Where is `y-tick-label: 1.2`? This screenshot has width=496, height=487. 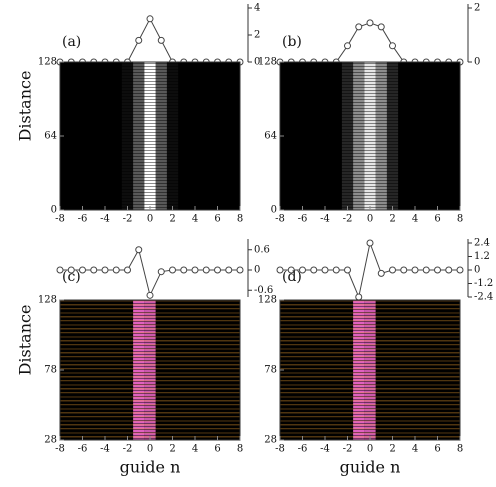 y-tick-label: 1.2 is located at coordinates (482, 256).